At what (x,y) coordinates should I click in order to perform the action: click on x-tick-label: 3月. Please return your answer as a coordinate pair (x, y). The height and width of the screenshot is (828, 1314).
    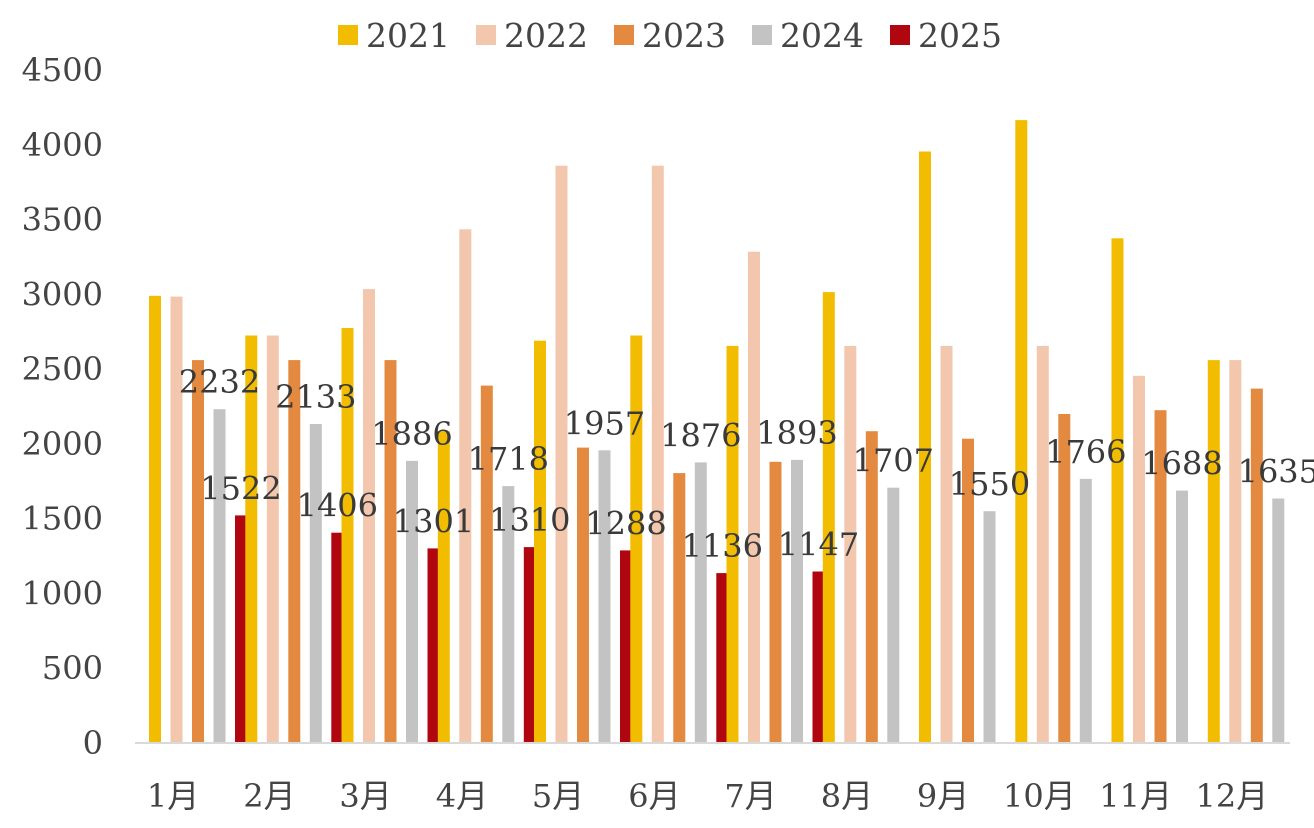
    Looking at the image, I should click on (365, 796).